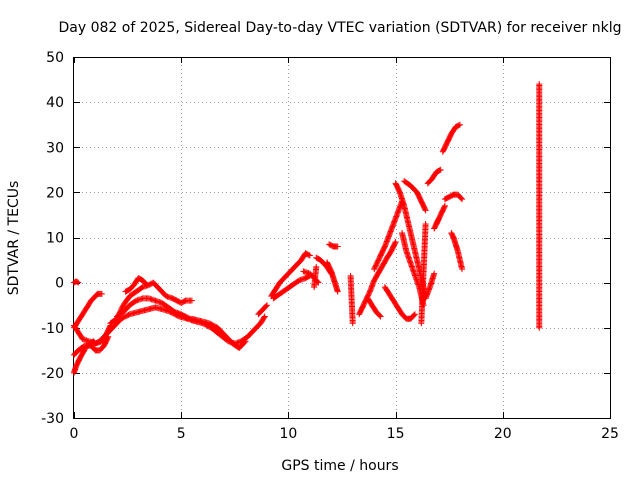 This screenshot has height=480, width=640. Describe the element at coordinates (55, 58) in the screenshot. I see `y-tick-label: 50` at that location.